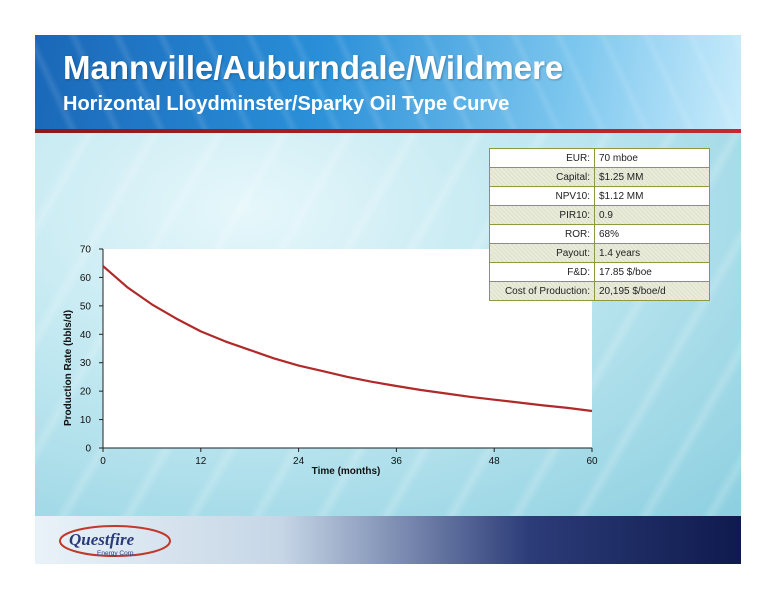 This screenshot has width=776, height=600. I want to click on economics-label: PIR10:, so click(542, 215).